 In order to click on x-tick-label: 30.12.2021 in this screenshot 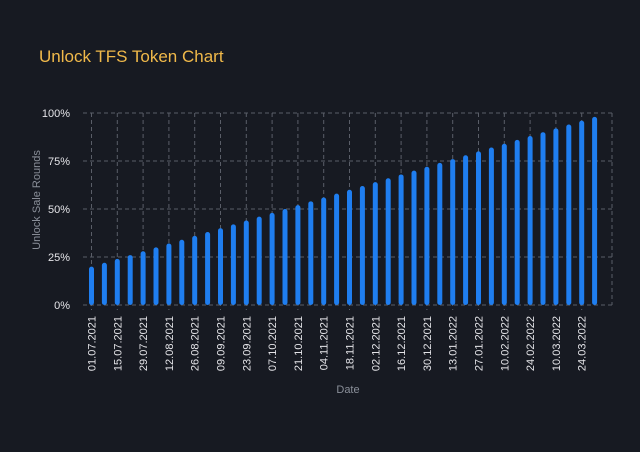, I will do `click(428, 343)`.